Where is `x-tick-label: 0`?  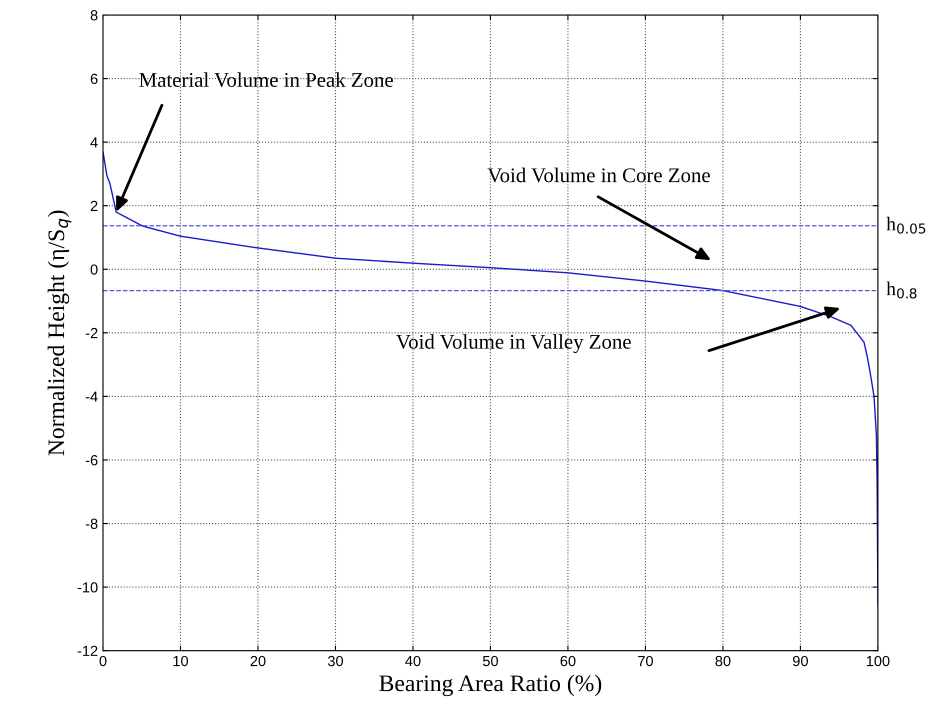 x-tick-label: 0 is located at coordinates (103, 661).